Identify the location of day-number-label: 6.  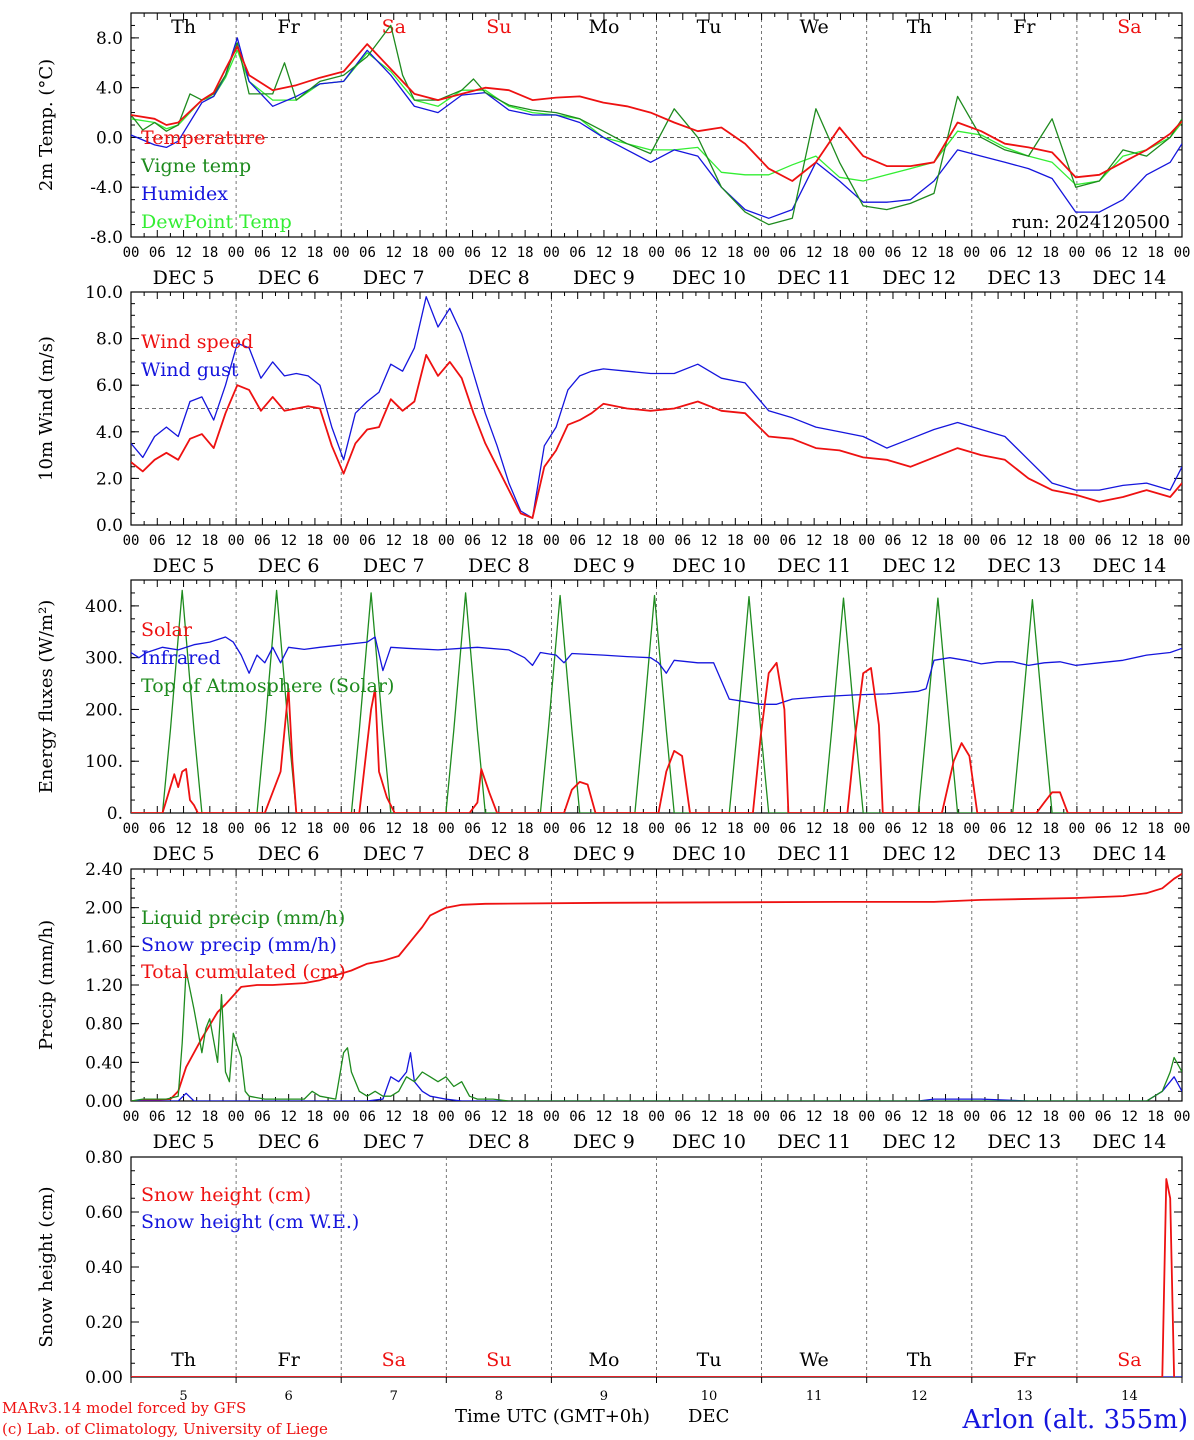
(289, 1396).